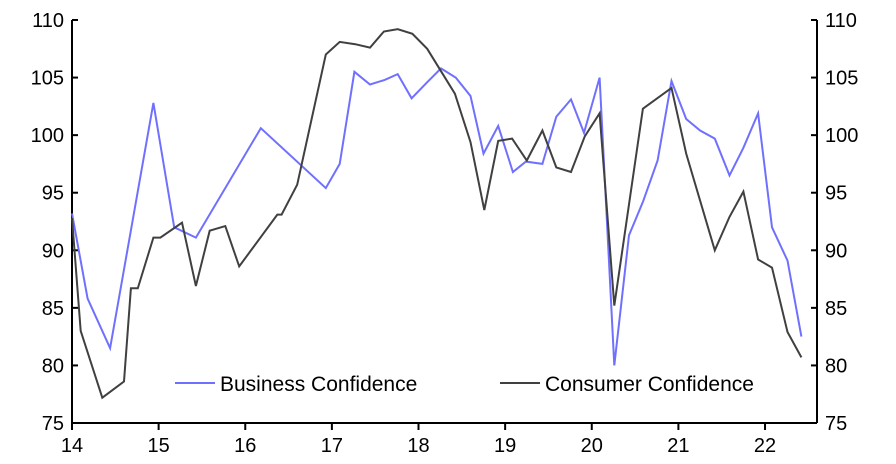  Describe the element at coordinates (53, 424) in the screenshot. I see `left-y-tick-label: 75` at that location.